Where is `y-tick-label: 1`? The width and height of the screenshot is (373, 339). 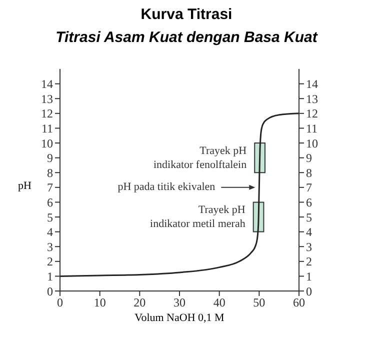
y-tick-label: 1 is located at coordinates (50, 276).